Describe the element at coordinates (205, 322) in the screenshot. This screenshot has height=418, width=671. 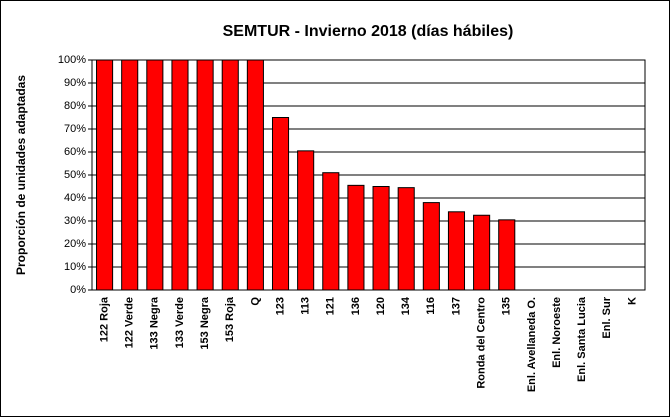
I see `x-tick-label: 153 Negra` at that location.